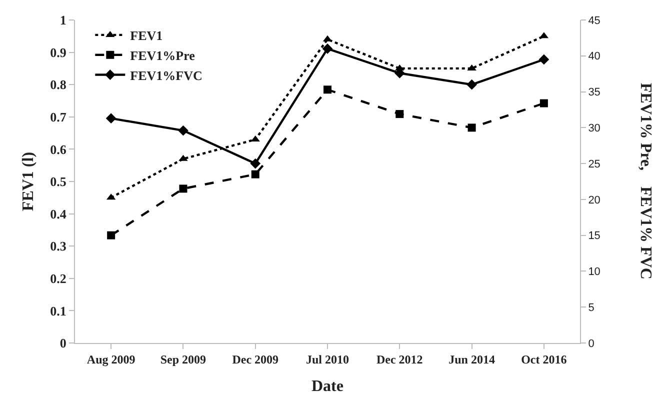  What do you see at coordinates (594, 128) in the screenshot?
I see `y2-tick-label: 30` at bounding box center [594, 128].